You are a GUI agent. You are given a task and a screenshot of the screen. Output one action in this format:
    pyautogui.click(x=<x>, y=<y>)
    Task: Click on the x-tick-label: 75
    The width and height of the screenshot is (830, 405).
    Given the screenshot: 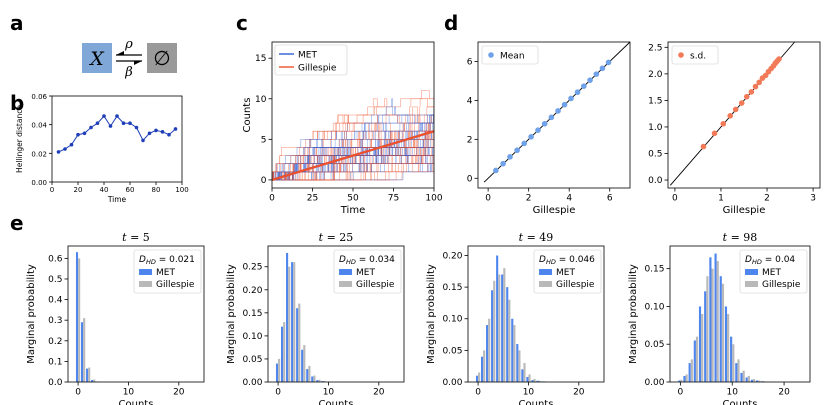 What is the action you would take?
    pyautogui.click(x=393, y=199)
    